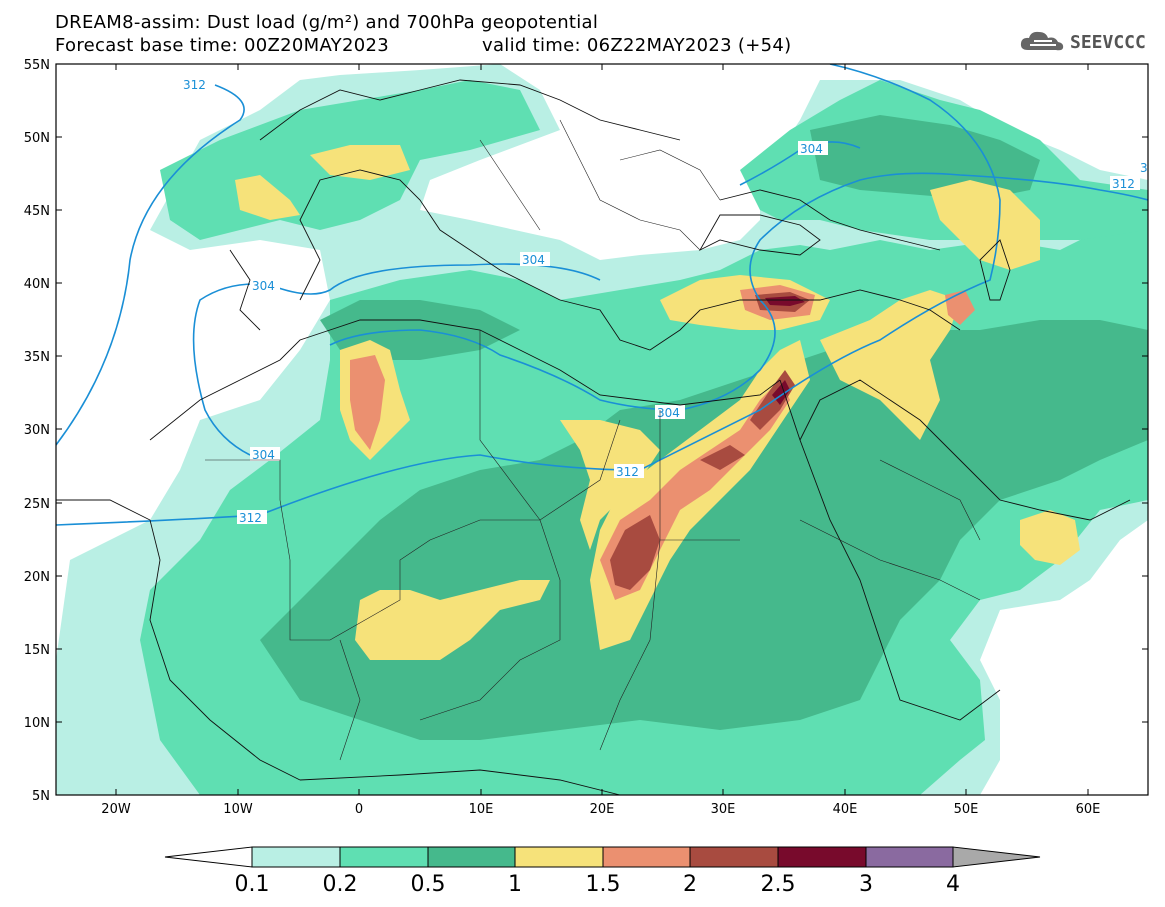 The height and width of the screenshot is (907, 1165). I want to click on lon-label: 40E, so click(845, 809).